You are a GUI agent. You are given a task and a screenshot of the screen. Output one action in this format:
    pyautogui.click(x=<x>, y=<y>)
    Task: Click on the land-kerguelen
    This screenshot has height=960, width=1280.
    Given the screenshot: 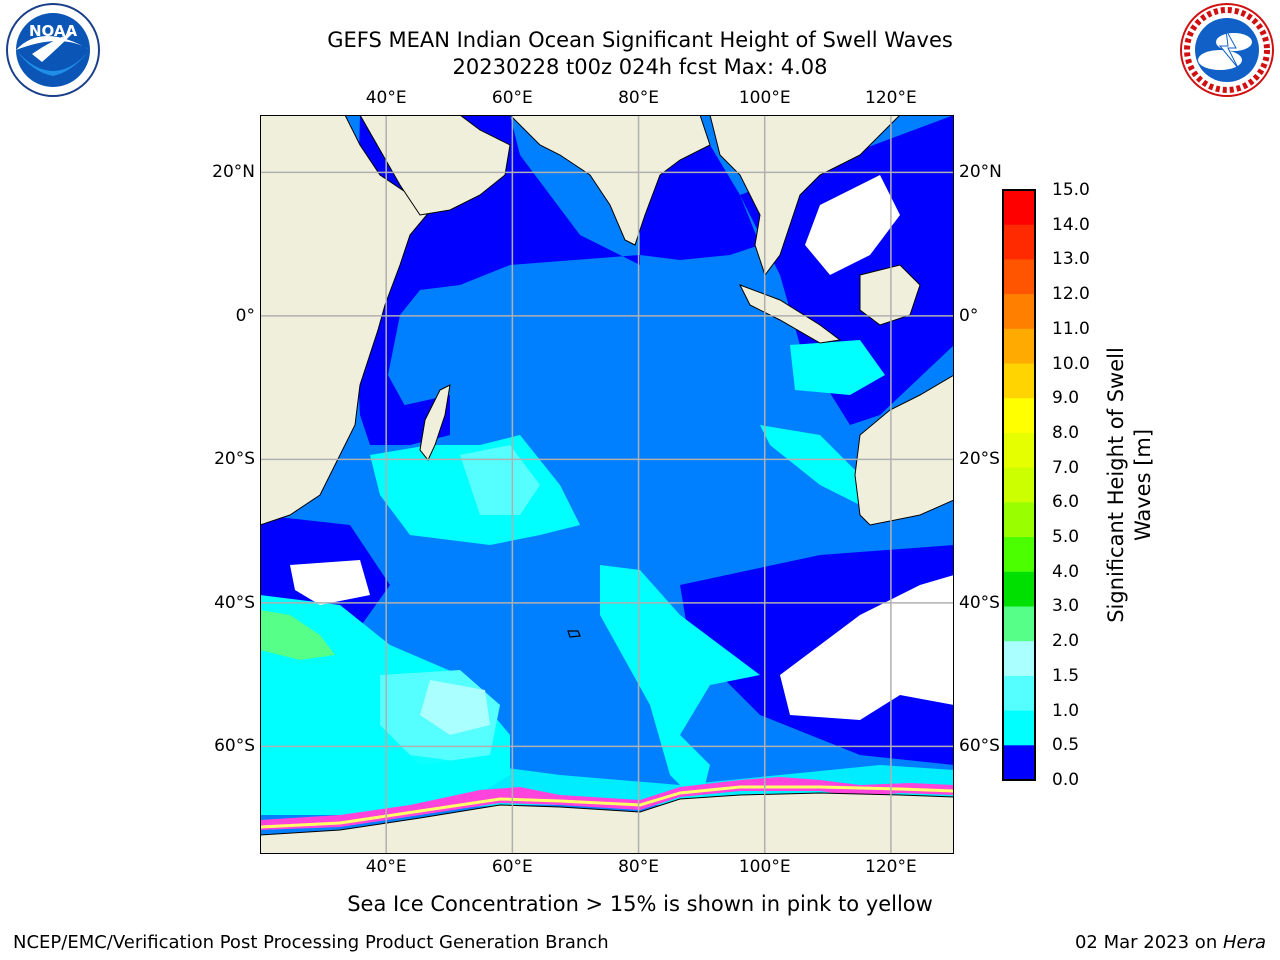 What is the action you would take?
    pyautogui.click(x=574, y=634)
    